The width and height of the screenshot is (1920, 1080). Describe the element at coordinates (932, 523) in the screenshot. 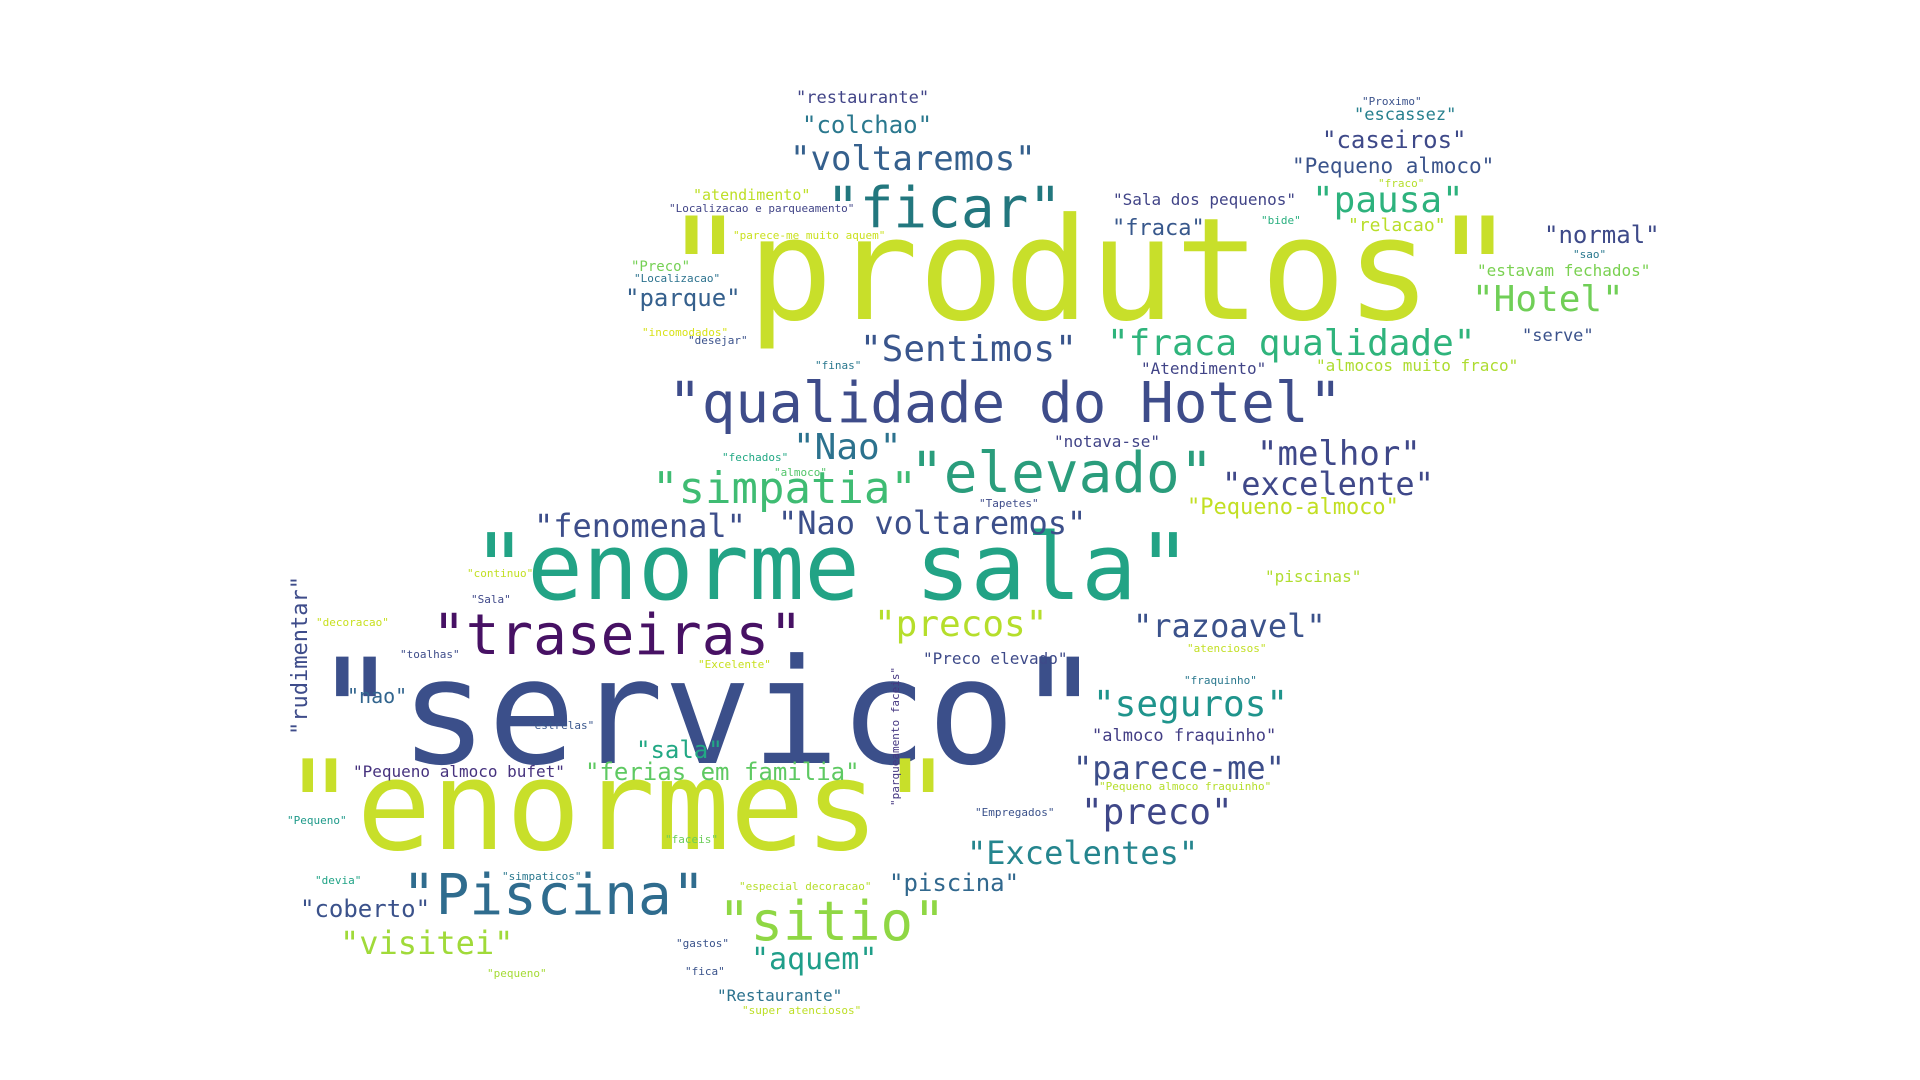

I see `word: "Nao voltaremos"` at that location.